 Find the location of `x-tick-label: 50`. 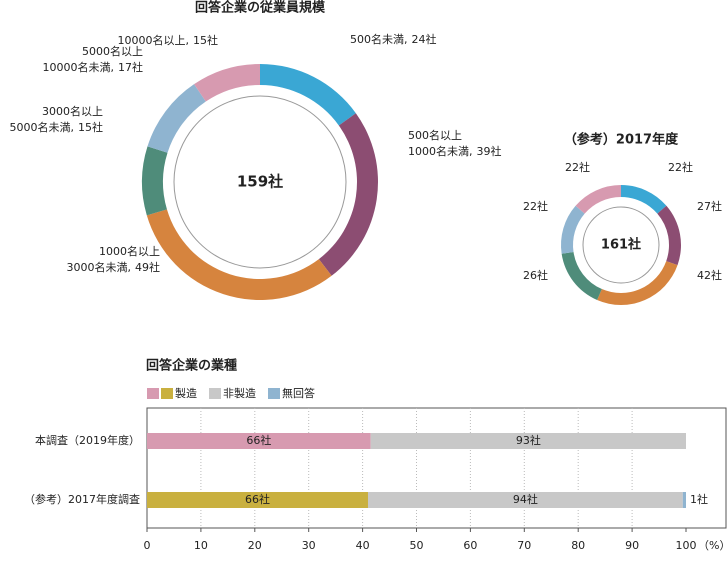

x-tick-label: 50 is located at coordinates (417, 545).